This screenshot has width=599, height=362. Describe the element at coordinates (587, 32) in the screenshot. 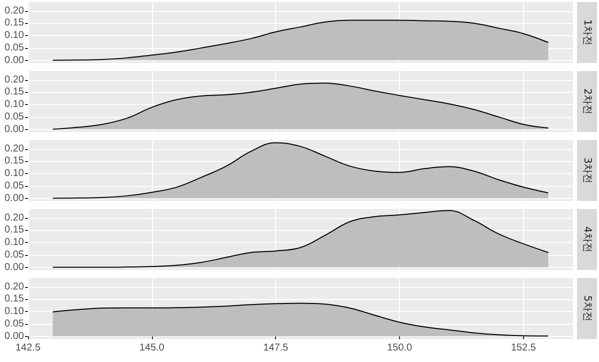

I see `text: 1차전` at that location.